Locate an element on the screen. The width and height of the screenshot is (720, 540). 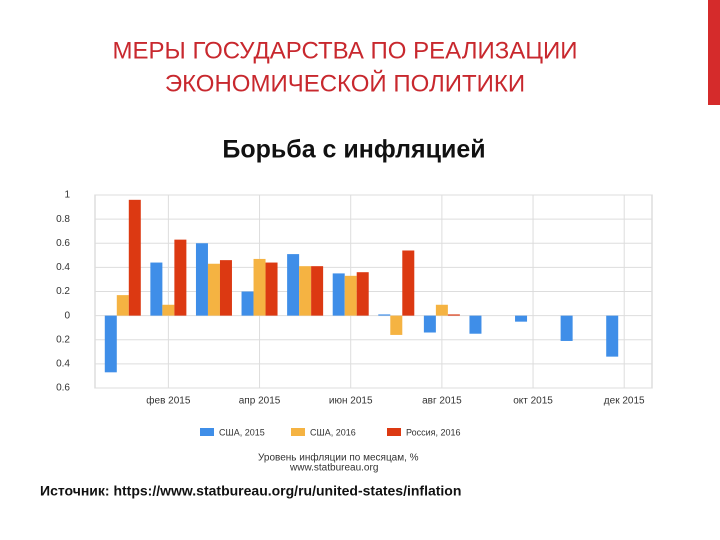
slide-title: МЕРЫ ГОСУДАРСТВА ПО РЕАЛИЗАЦИИ is located at coordinates (345, 50).